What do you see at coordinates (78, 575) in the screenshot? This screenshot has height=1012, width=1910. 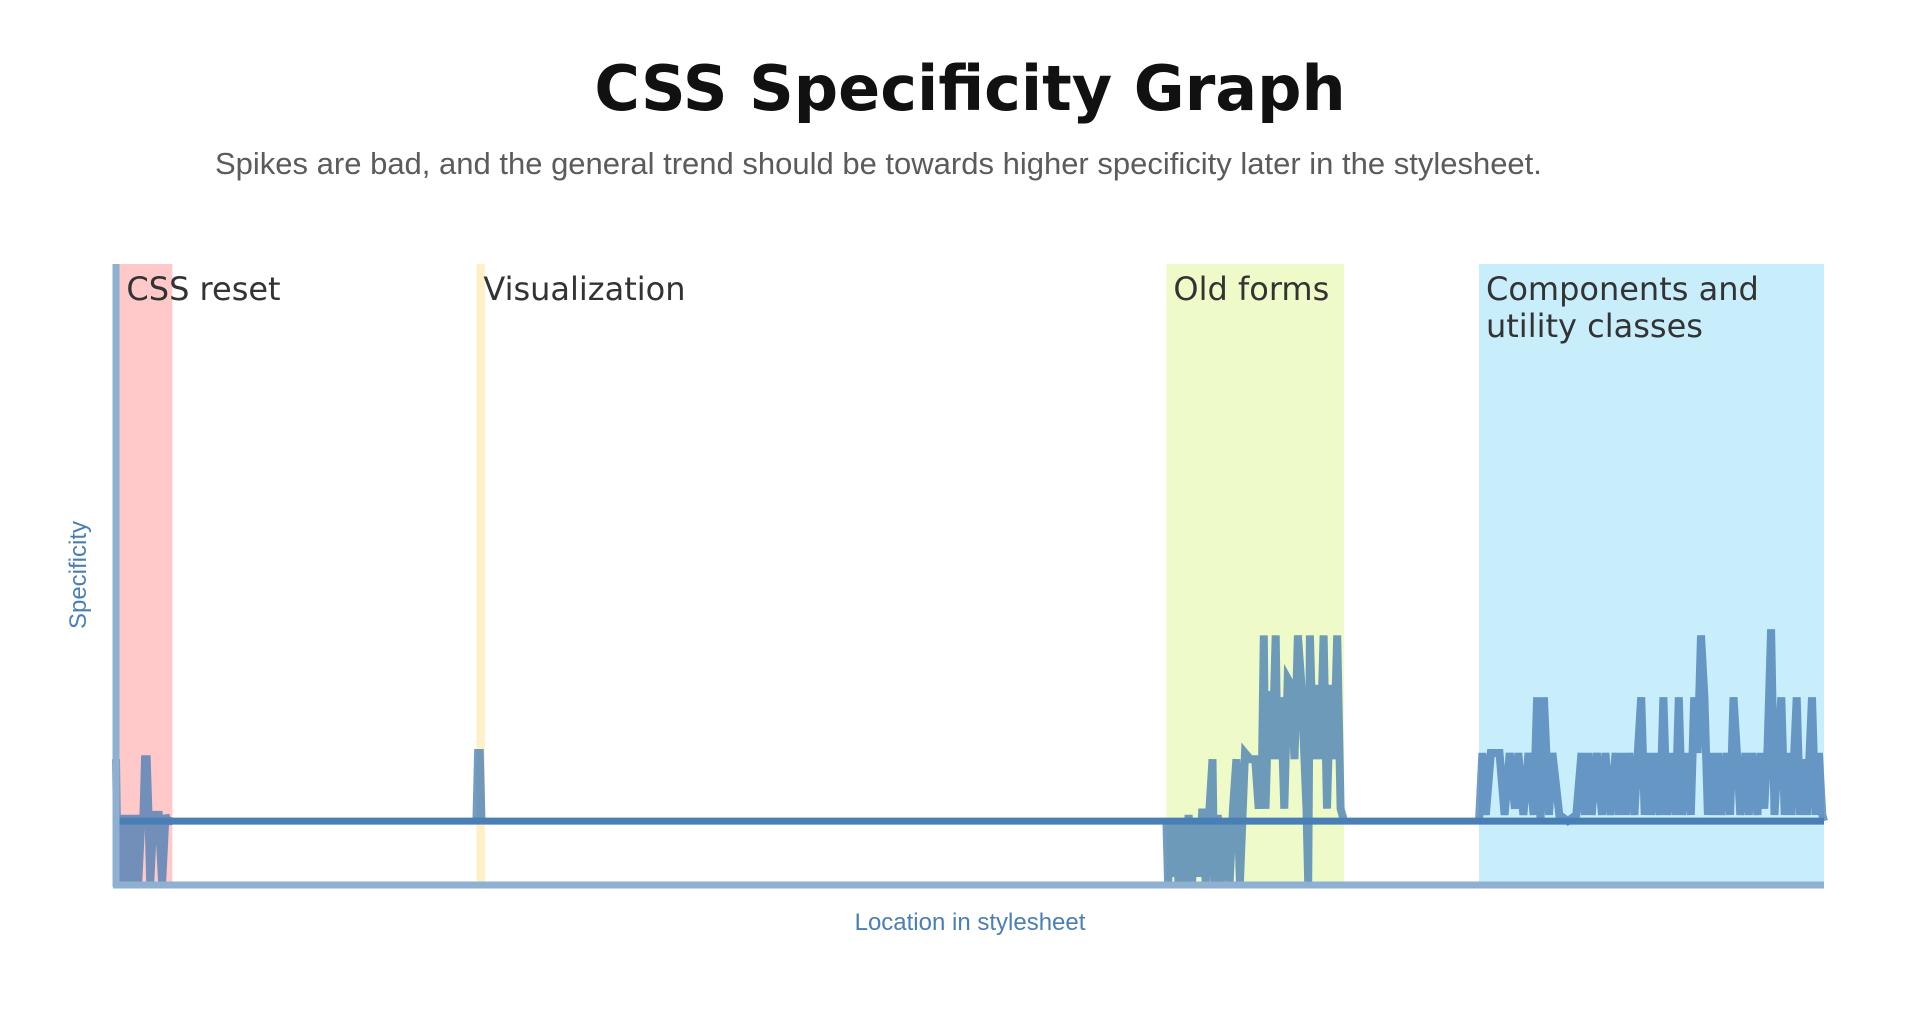 I see `y-axis-label: Specificity` at bounding box center [78, 575].